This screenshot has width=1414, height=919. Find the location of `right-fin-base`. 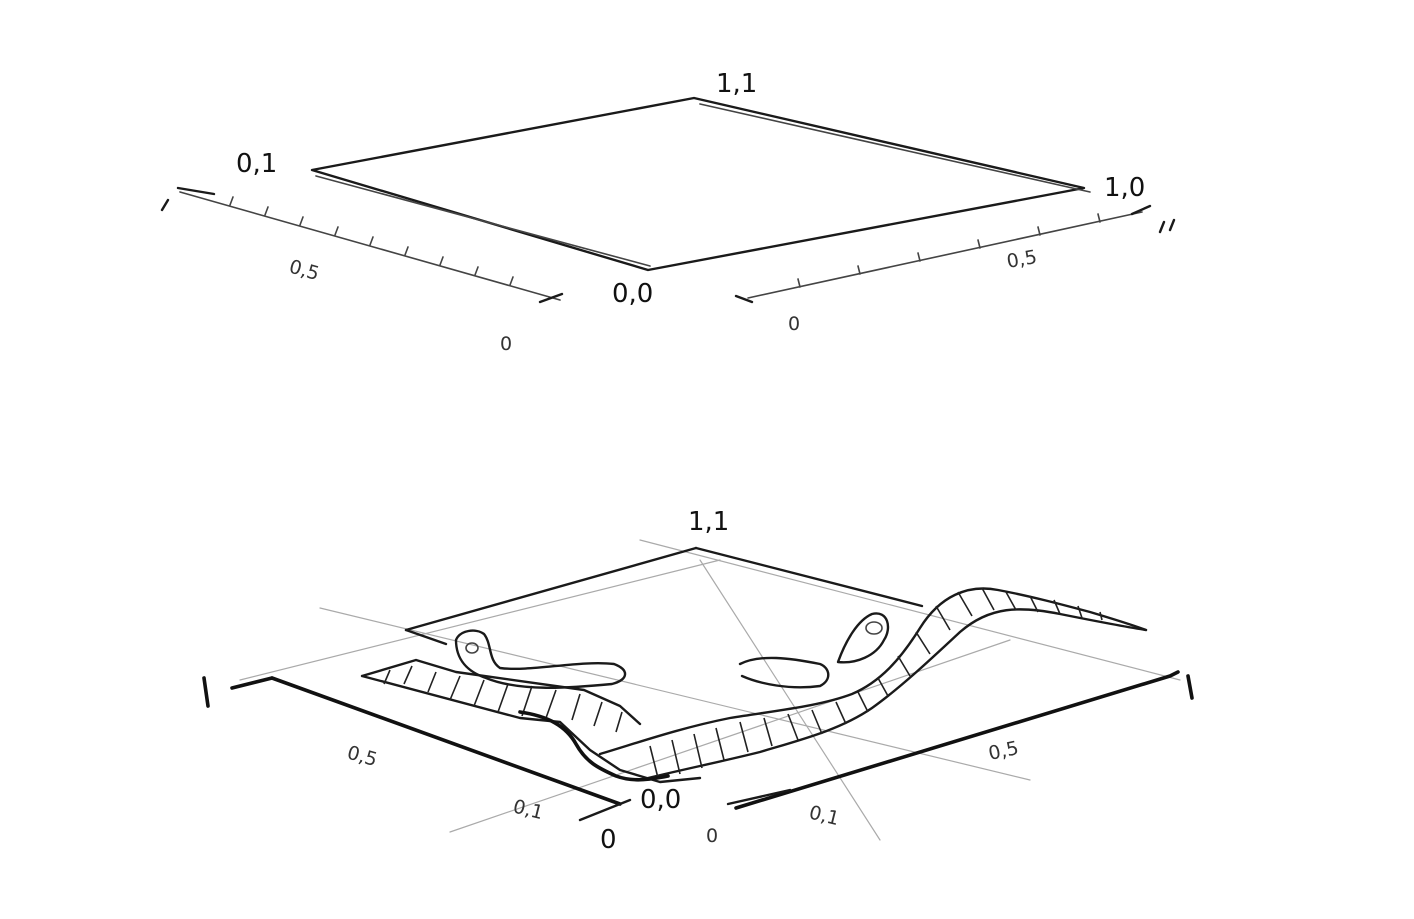

right-fin-base is located at coordinates (784, 672).